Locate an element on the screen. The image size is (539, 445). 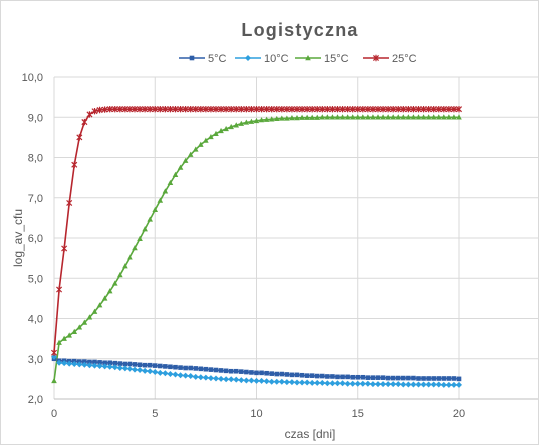
legend-item: 25°C is located at coordinates (390, 59).